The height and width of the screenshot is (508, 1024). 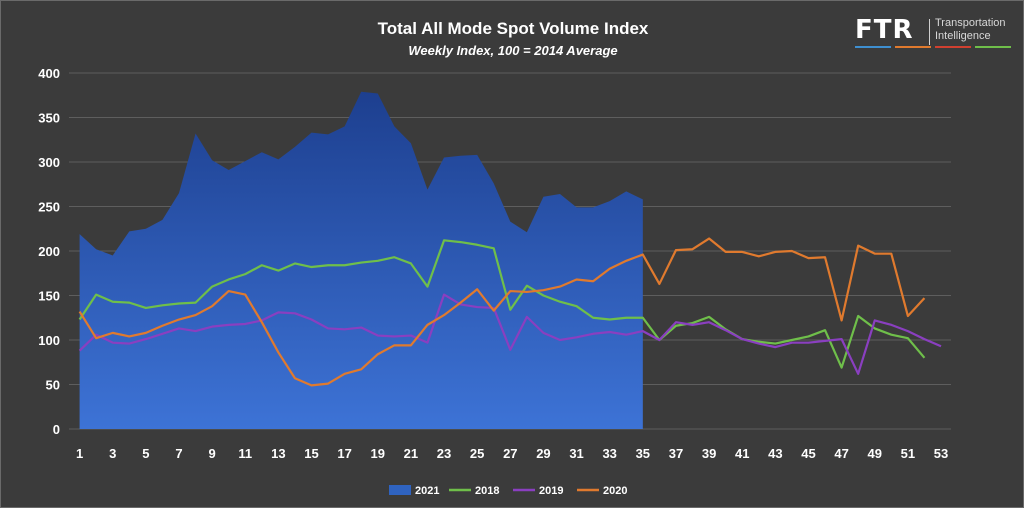 I want to click on legend-label-2020: 2020, so click(x=615, y=491).